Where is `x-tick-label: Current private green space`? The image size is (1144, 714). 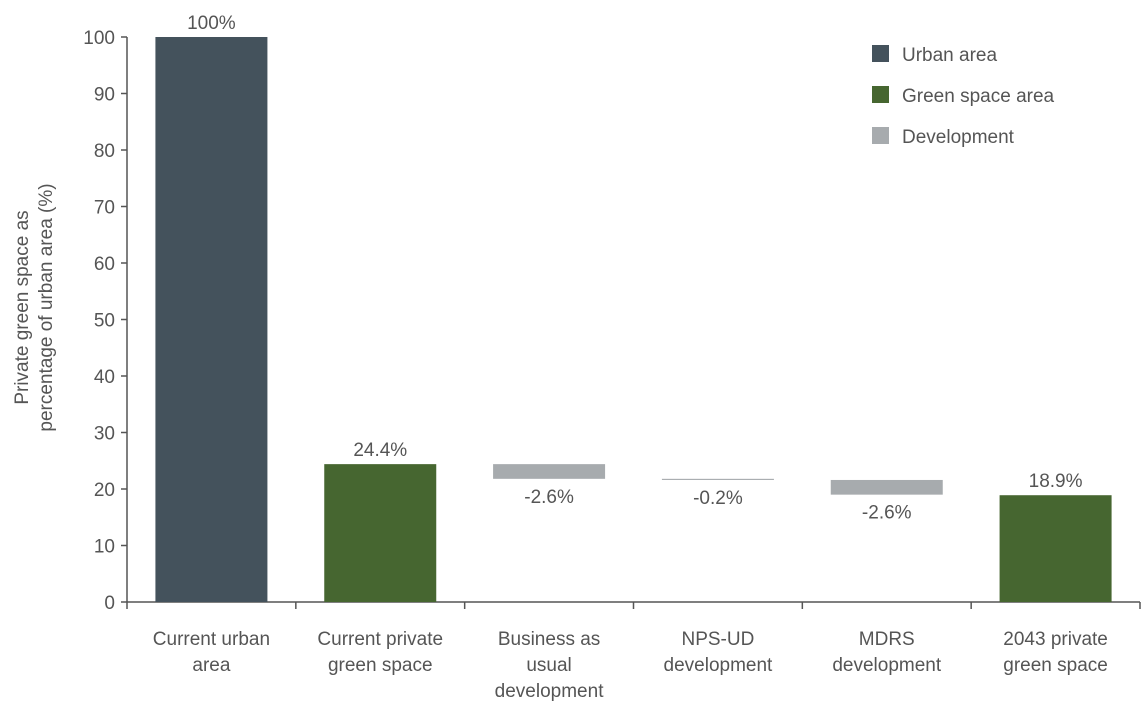 x-tick-label: Current private green space is located at coordinates (380, 652).